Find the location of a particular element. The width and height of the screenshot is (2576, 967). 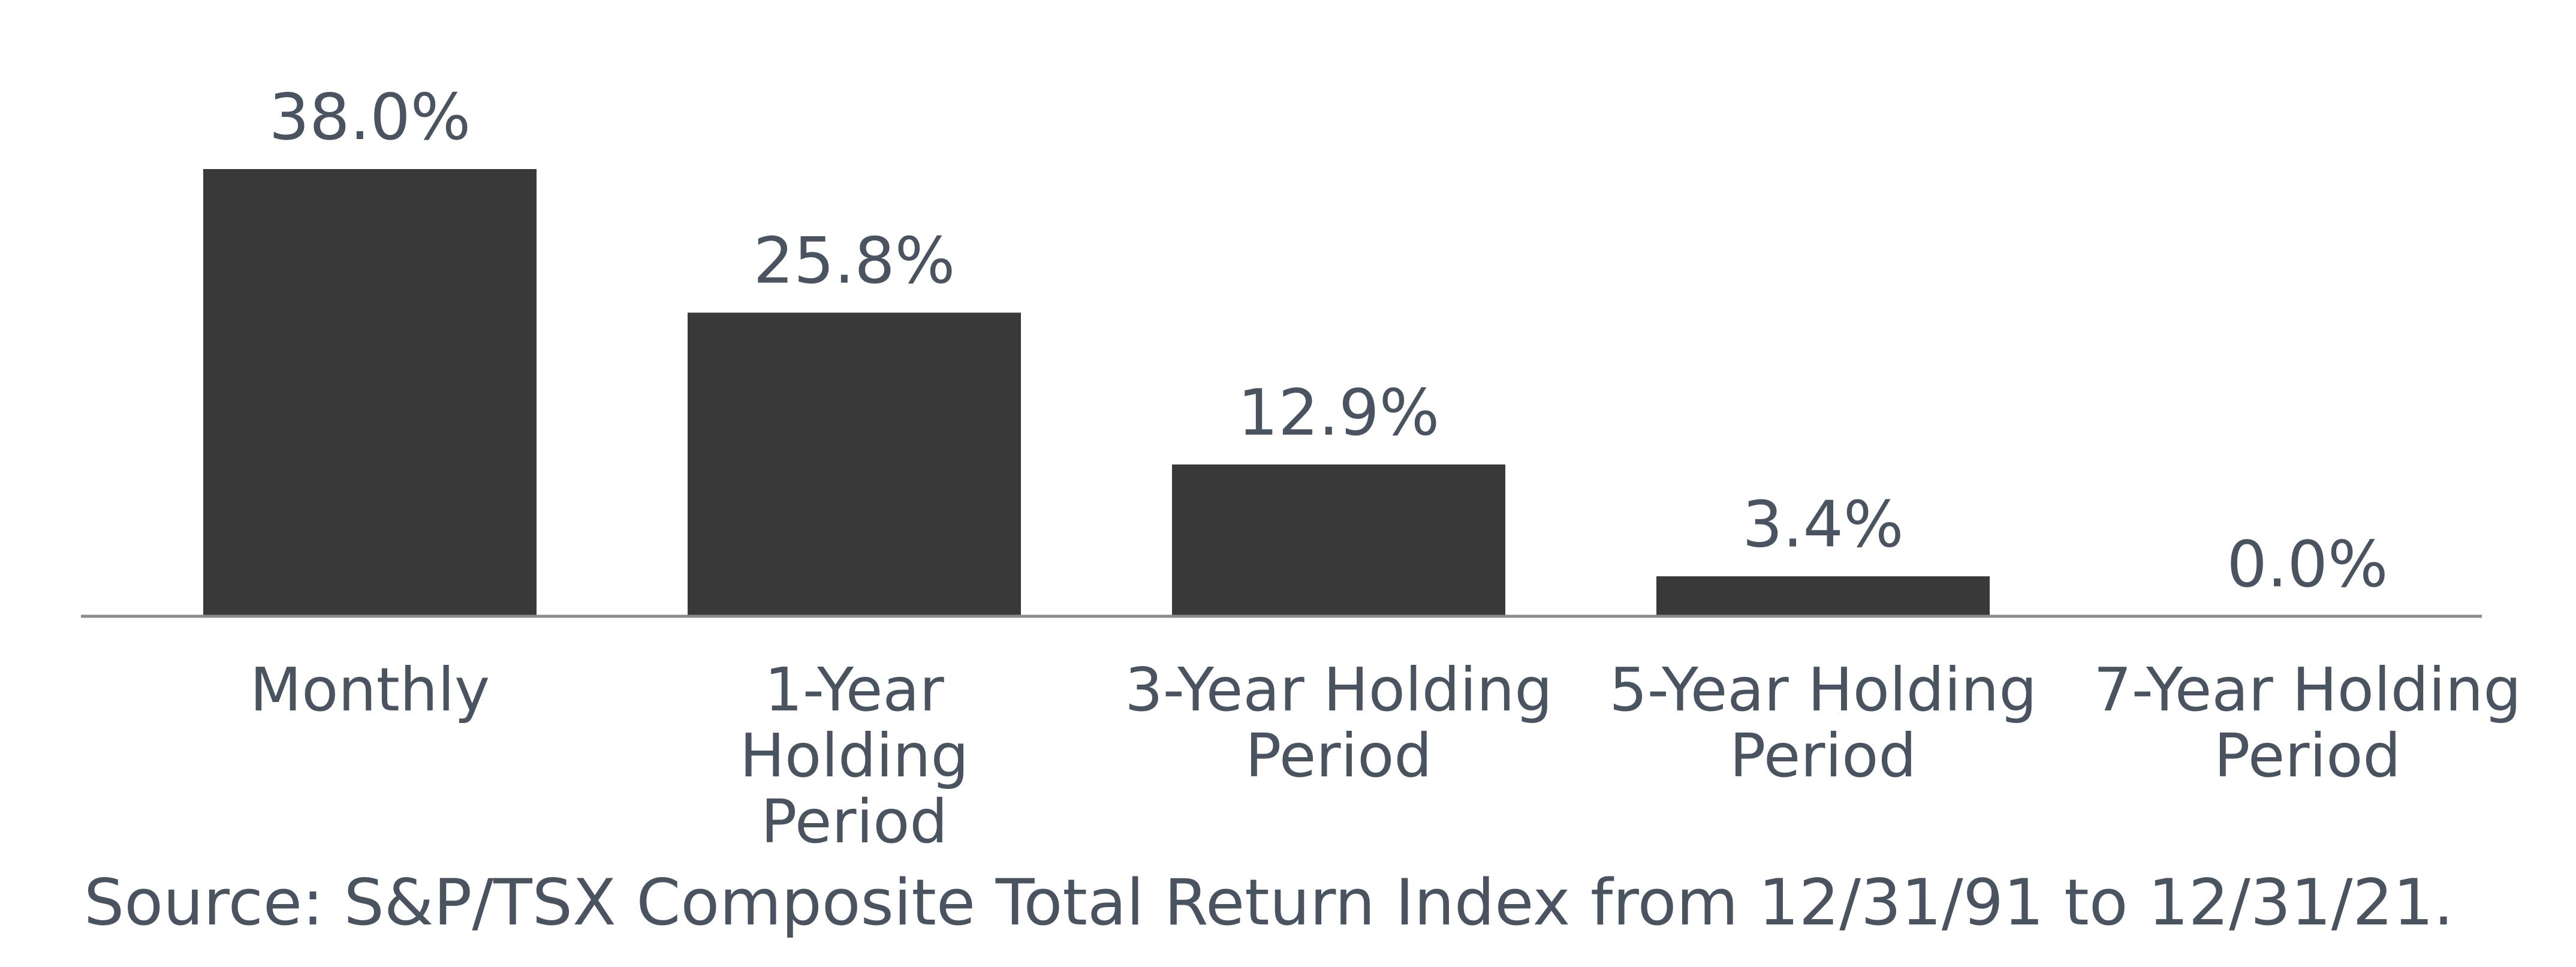

category-label-1: Monthly is located at coordinates (370, 690).